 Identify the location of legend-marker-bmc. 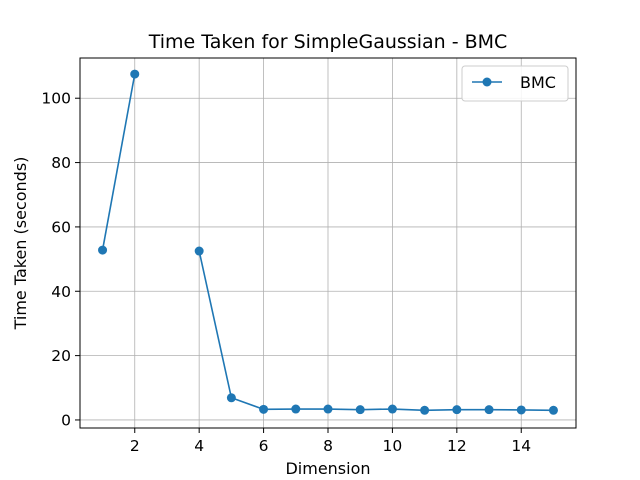
(487, 82).